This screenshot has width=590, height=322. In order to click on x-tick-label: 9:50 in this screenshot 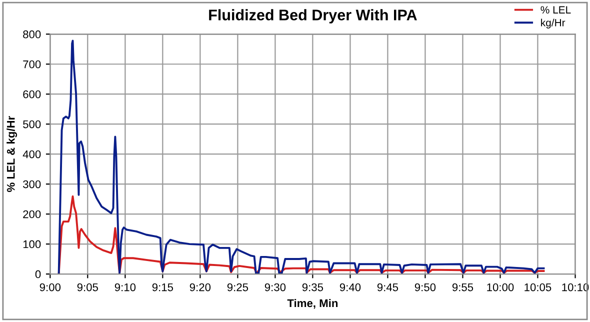, I will do `click(425, 287)`.